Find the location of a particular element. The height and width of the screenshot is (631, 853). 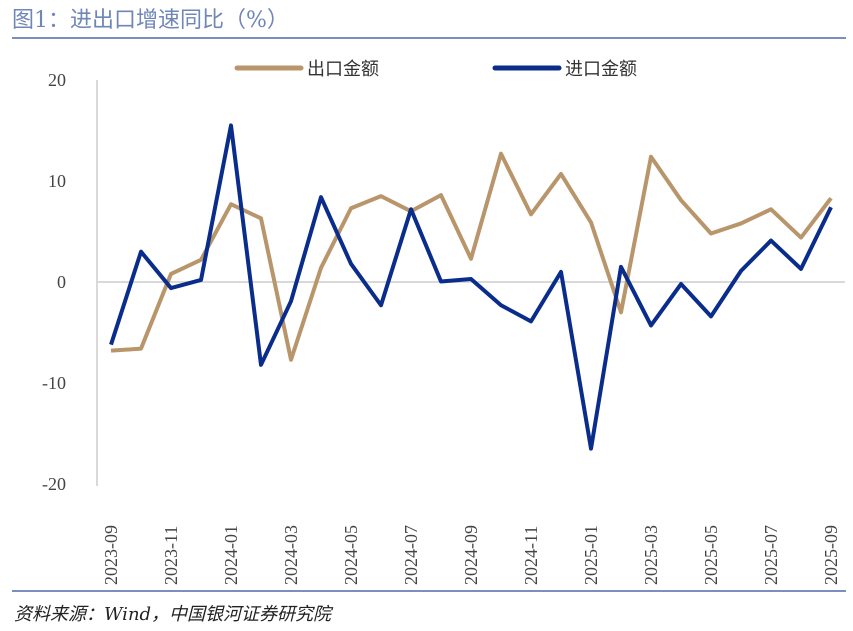

x-tick-label: 2025-01 is located at coordinates (591, 555).